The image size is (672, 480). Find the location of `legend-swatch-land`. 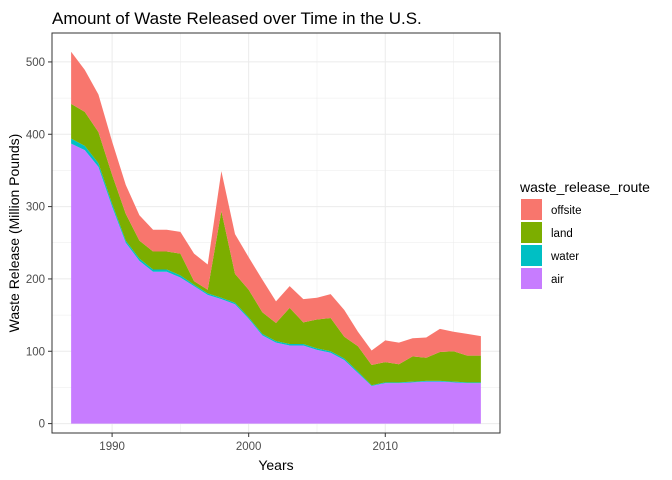

legend-swatch-land is located at coordinates (531, 232).